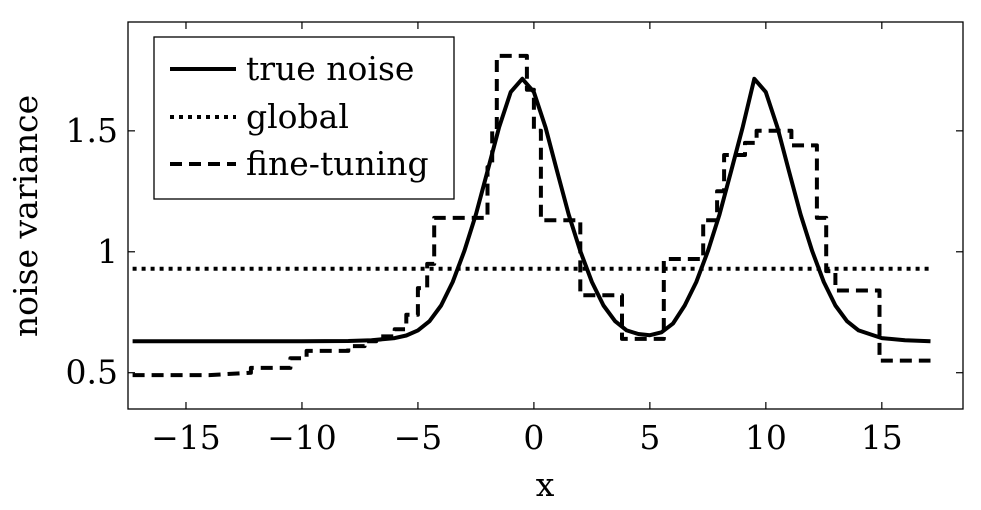  I want to click on legend: true noise global fine-tuning, so click(304, 118).